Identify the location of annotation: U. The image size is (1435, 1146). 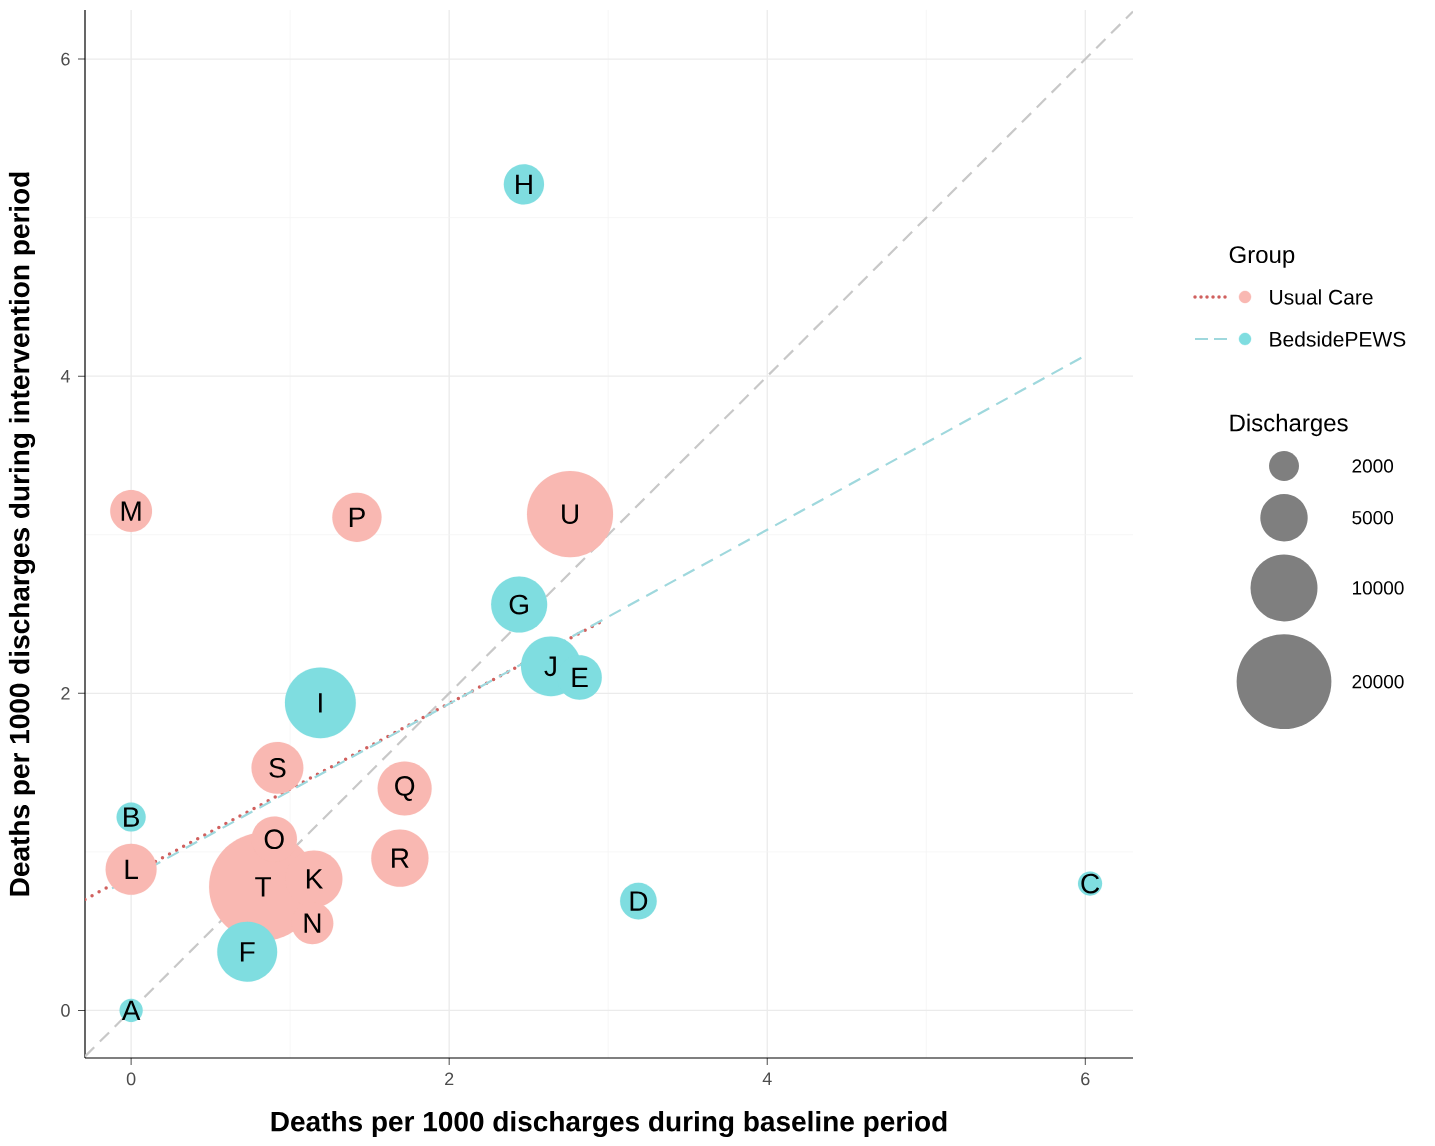
(570, 514).